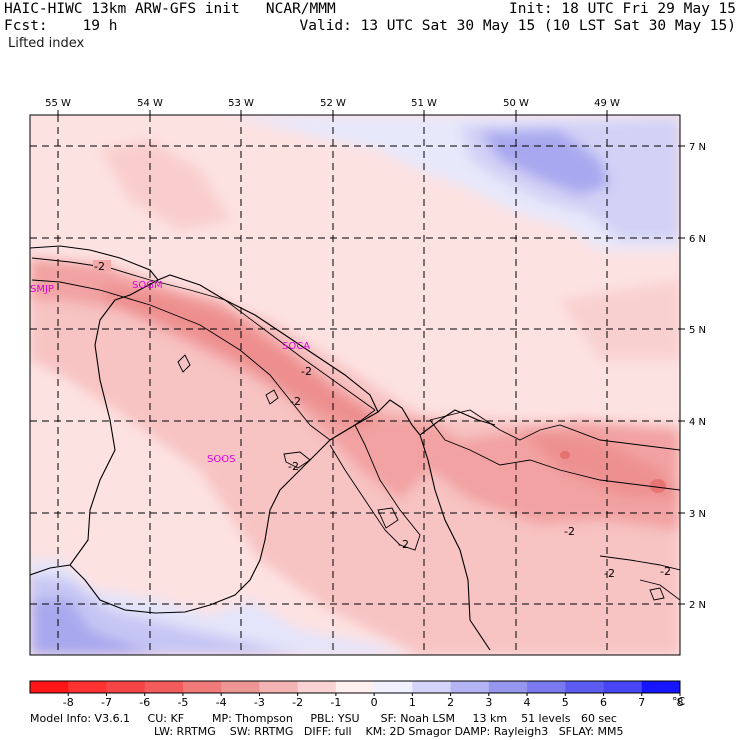 Image resolution: width=740 pixels, height=740 pixels. I want to click on colorbar-tick-label: 2, so click(450, 702).